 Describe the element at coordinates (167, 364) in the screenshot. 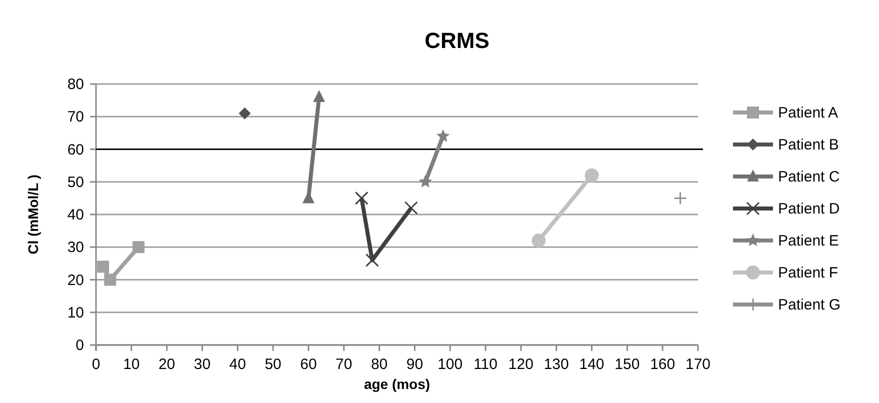

I see `x-tick-label: 20` at that location.